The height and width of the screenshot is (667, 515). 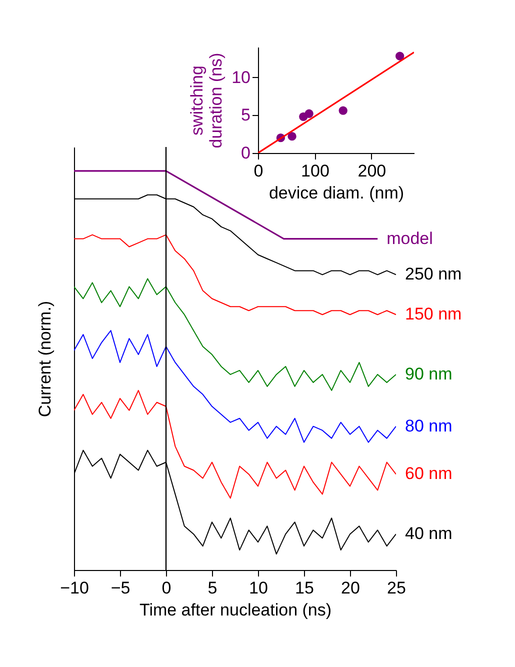 What do you see at coordinates (74, 588) in the screenshot?
I see `x-tick-label: −10` at bounding box center [74, 588].